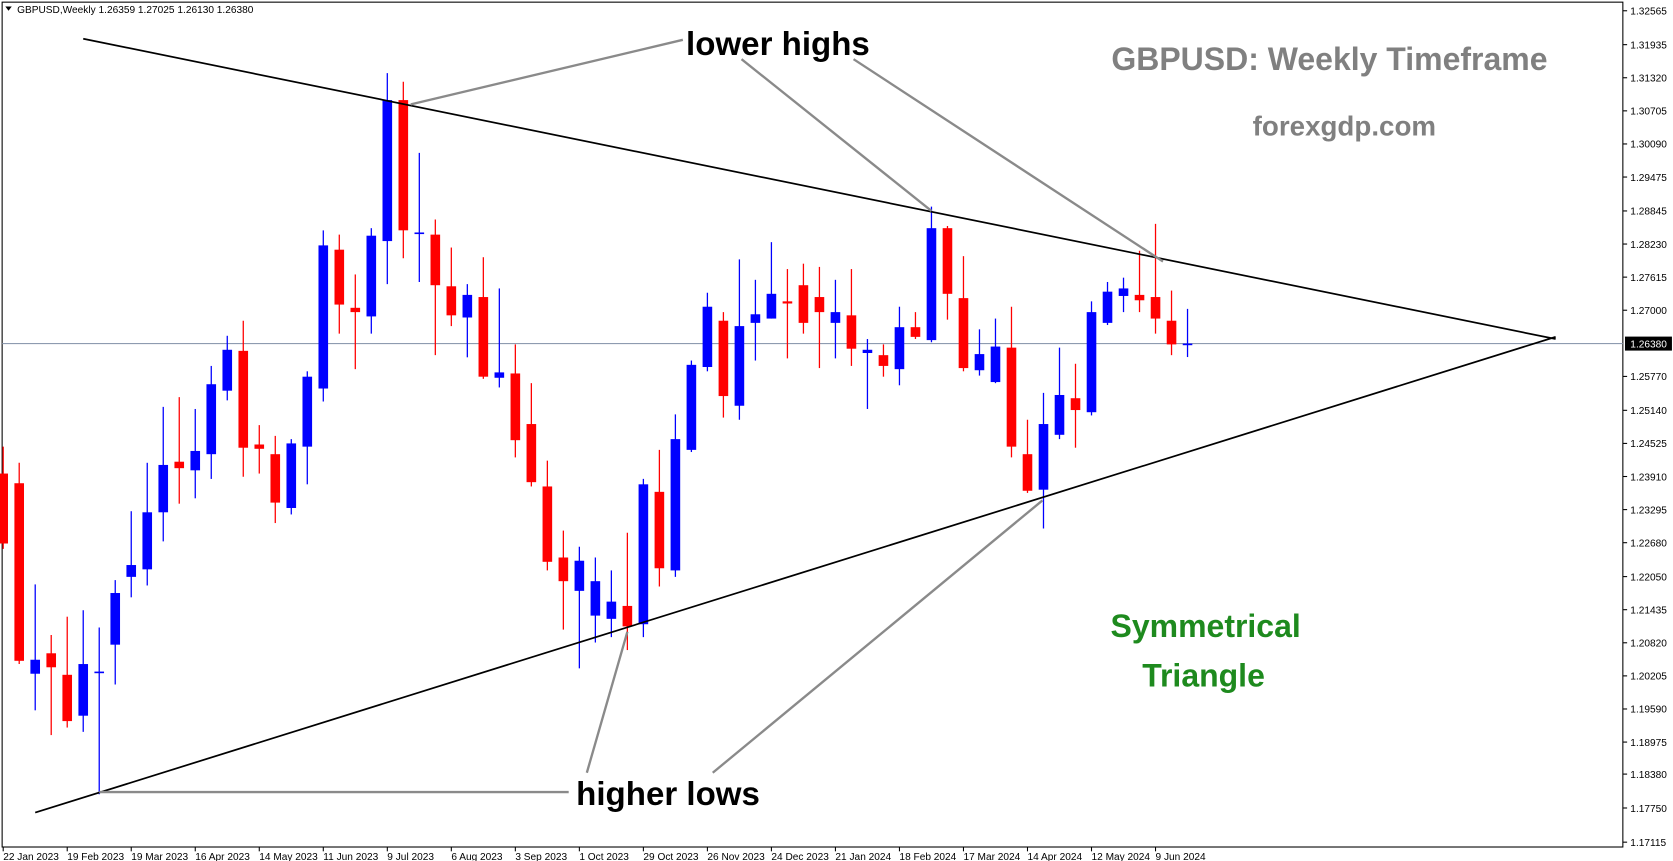 This screenshot has width=1673, height=861. What do you see at coordinates (1648, 278) in the screenshot?
I see `y-tick-label: 1.27615` at bounding box center [1648, 278].